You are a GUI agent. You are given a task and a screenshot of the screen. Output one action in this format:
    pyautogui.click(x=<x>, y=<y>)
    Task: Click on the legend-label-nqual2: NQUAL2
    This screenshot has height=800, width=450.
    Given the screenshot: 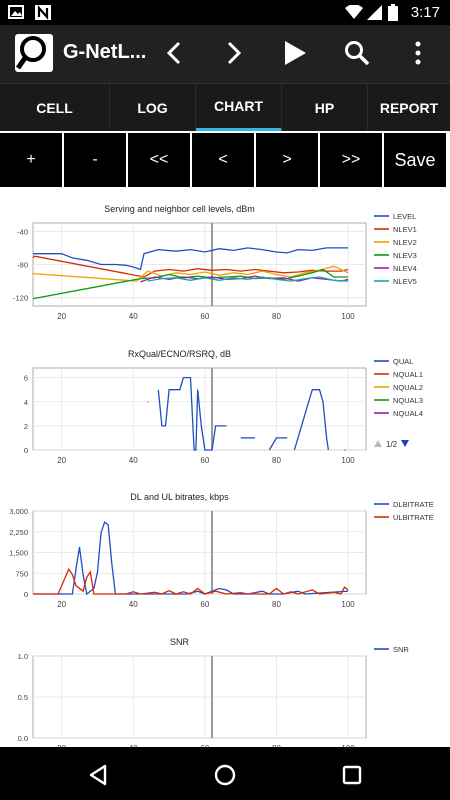 What is the action you would take?
    pyautogui.click(x=408, y=387)
    